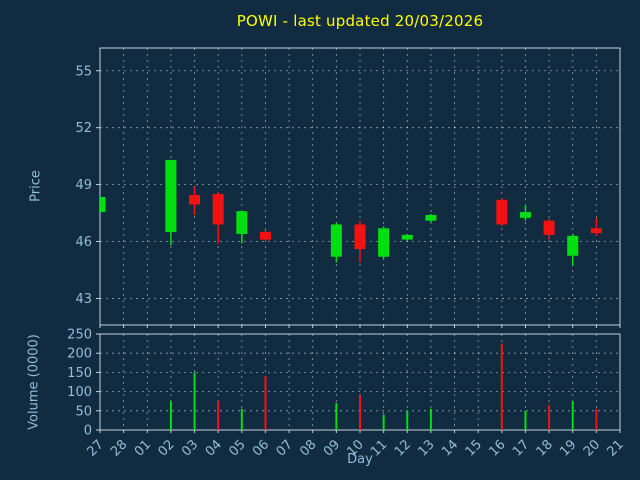  What do you see at coordinates (356, 448) in the screenshot?
I see `day-tick-label: 10` at bounding box center [356, 448].